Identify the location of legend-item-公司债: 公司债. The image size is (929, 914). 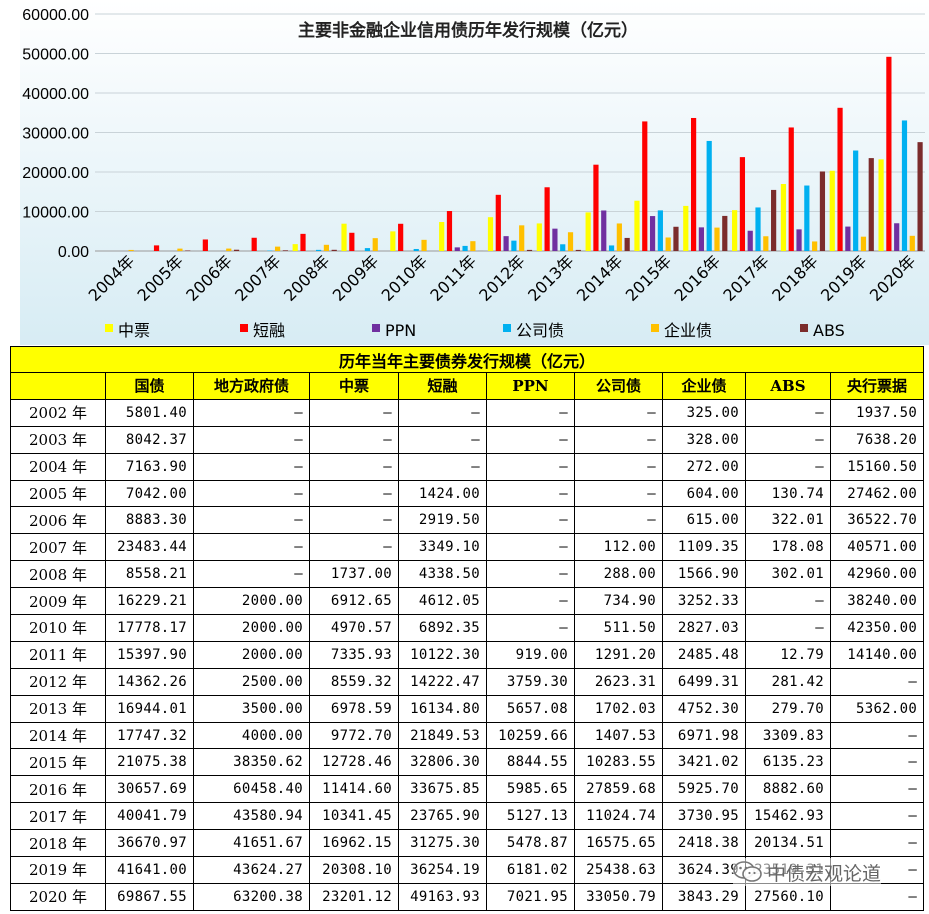
(533, 330).